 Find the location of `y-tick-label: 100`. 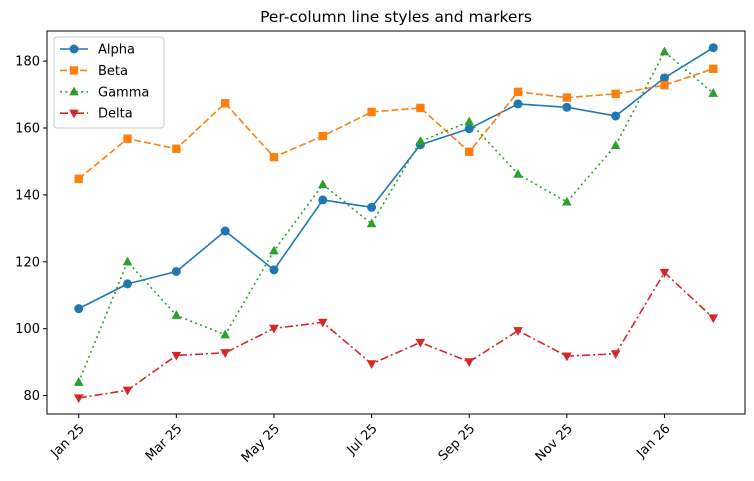

y-tick-label: 100 is located at coordinates (27, 329).